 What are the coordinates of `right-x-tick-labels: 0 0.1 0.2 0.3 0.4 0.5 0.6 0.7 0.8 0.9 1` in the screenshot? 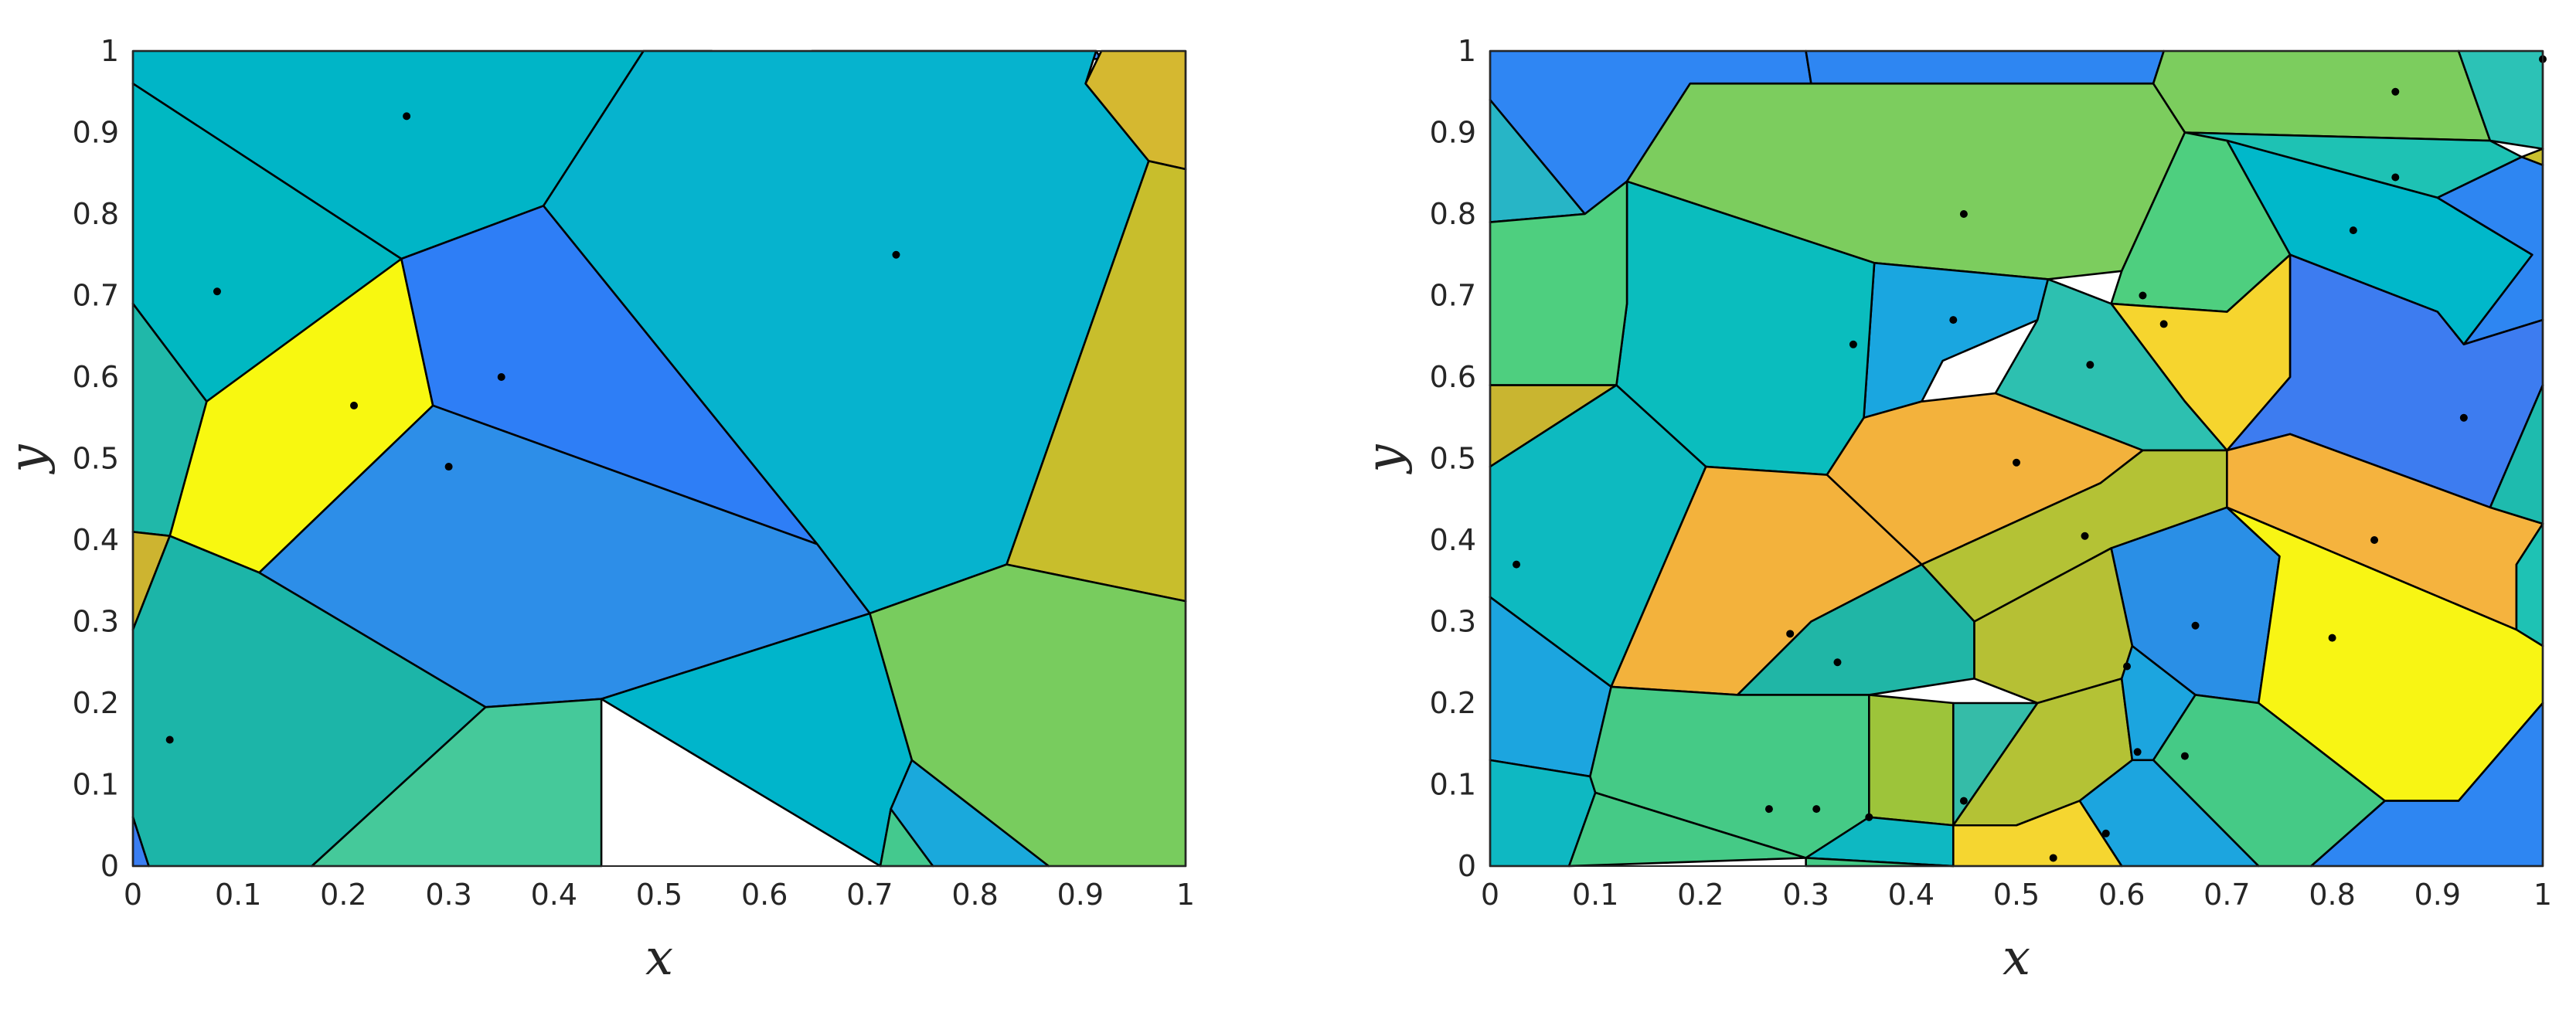 It's located at (2016, 895).